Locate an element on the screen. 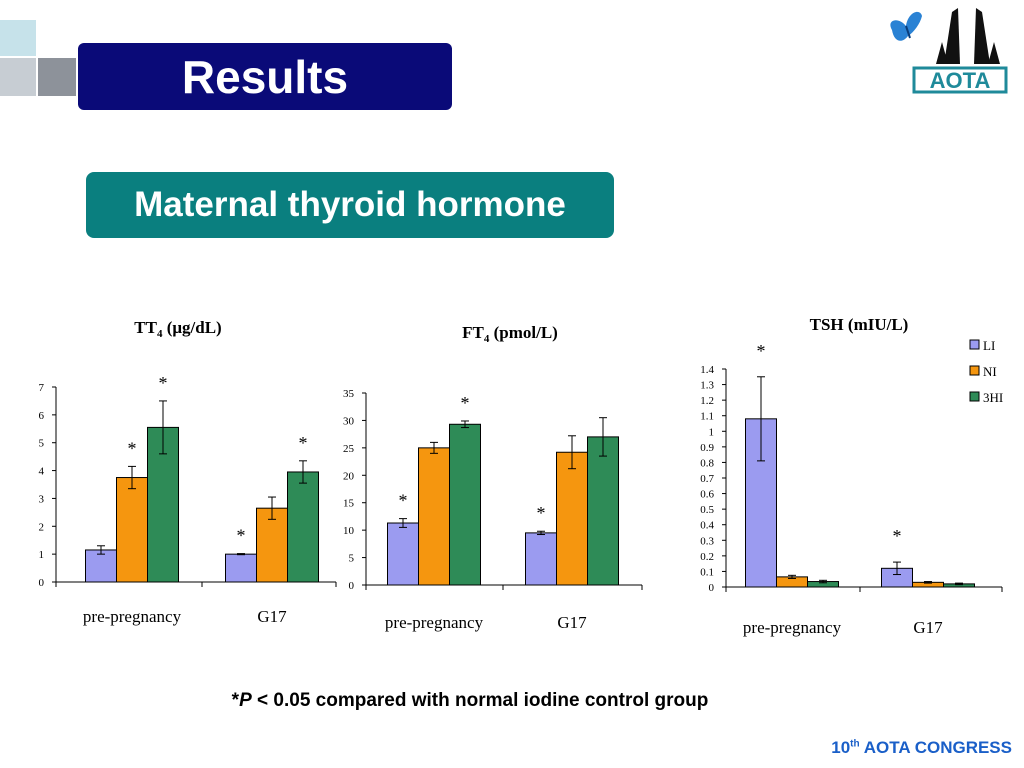  legend-swatch-LI is located at coordinates (974, 344).